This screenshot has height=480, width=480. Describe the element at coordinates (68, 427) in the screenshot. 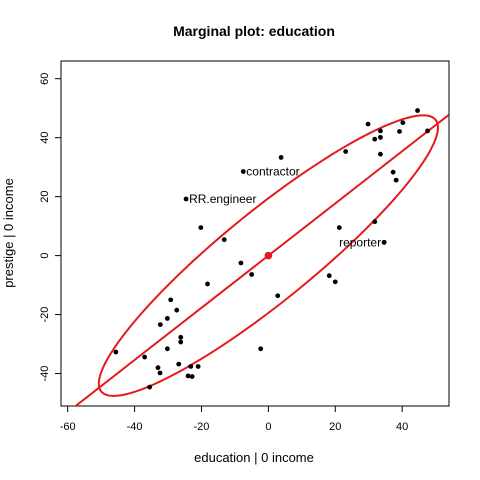

I see `x-tick-label: -60` at that location.